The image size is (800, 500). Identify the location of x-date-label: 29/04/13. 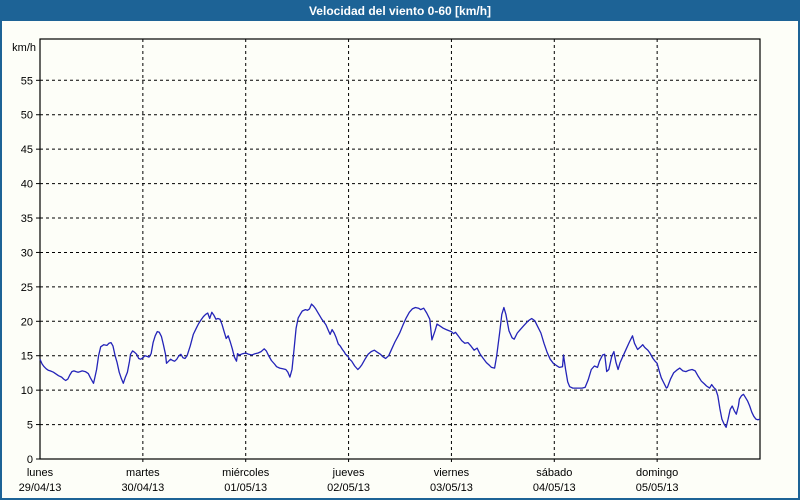
(40, 488).